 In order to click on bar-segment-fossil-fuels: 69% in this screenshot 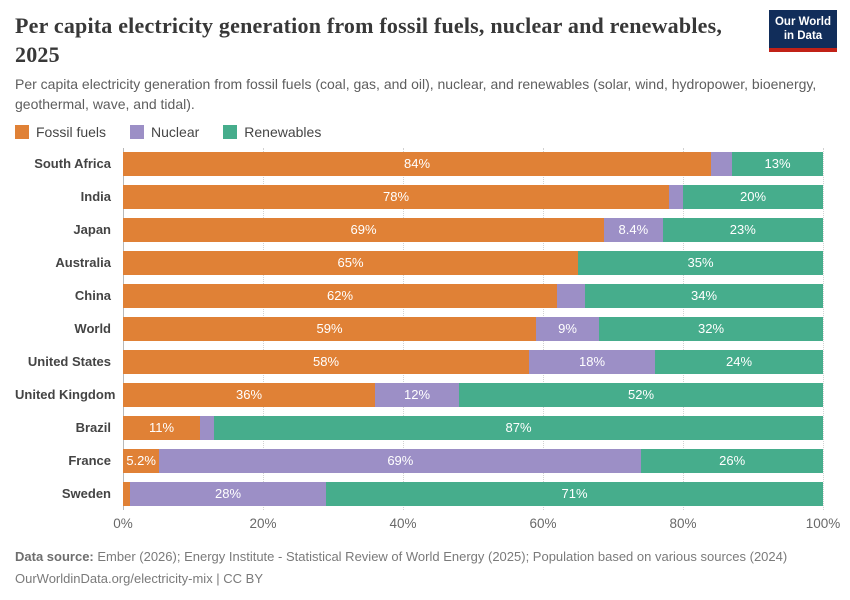, I will do `click(364, 229)`.